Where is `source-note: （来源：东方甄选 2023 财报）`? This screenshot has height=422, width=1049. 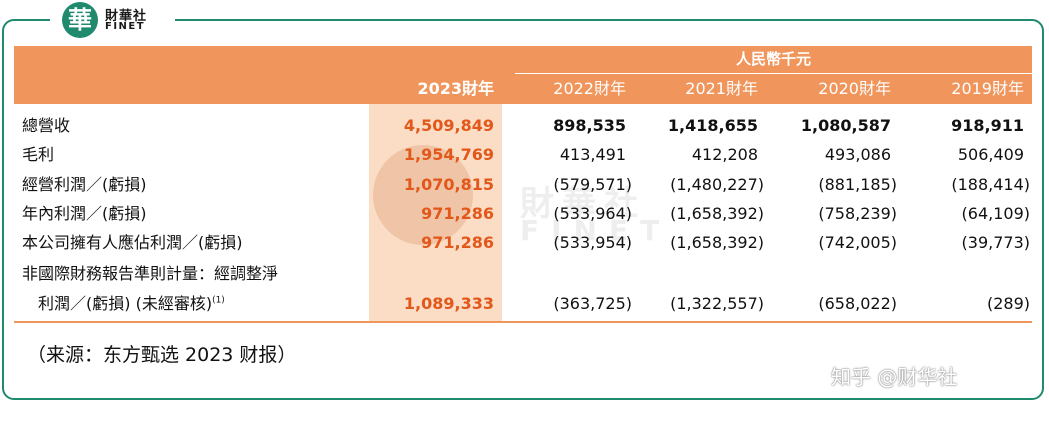
source-note: （来源：东方甄选 2023 财报） is located at coordinates (162, 355).